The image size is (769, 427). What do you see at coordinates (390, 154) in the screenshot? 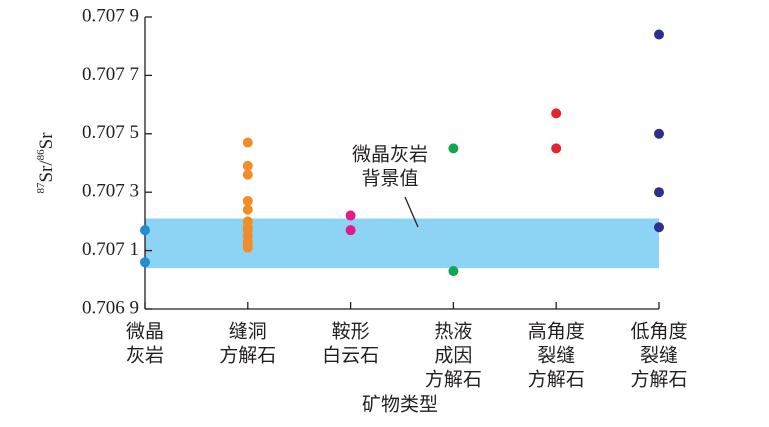
I see `annotation: 微晶灰岩` at bounding box center [390, 154].